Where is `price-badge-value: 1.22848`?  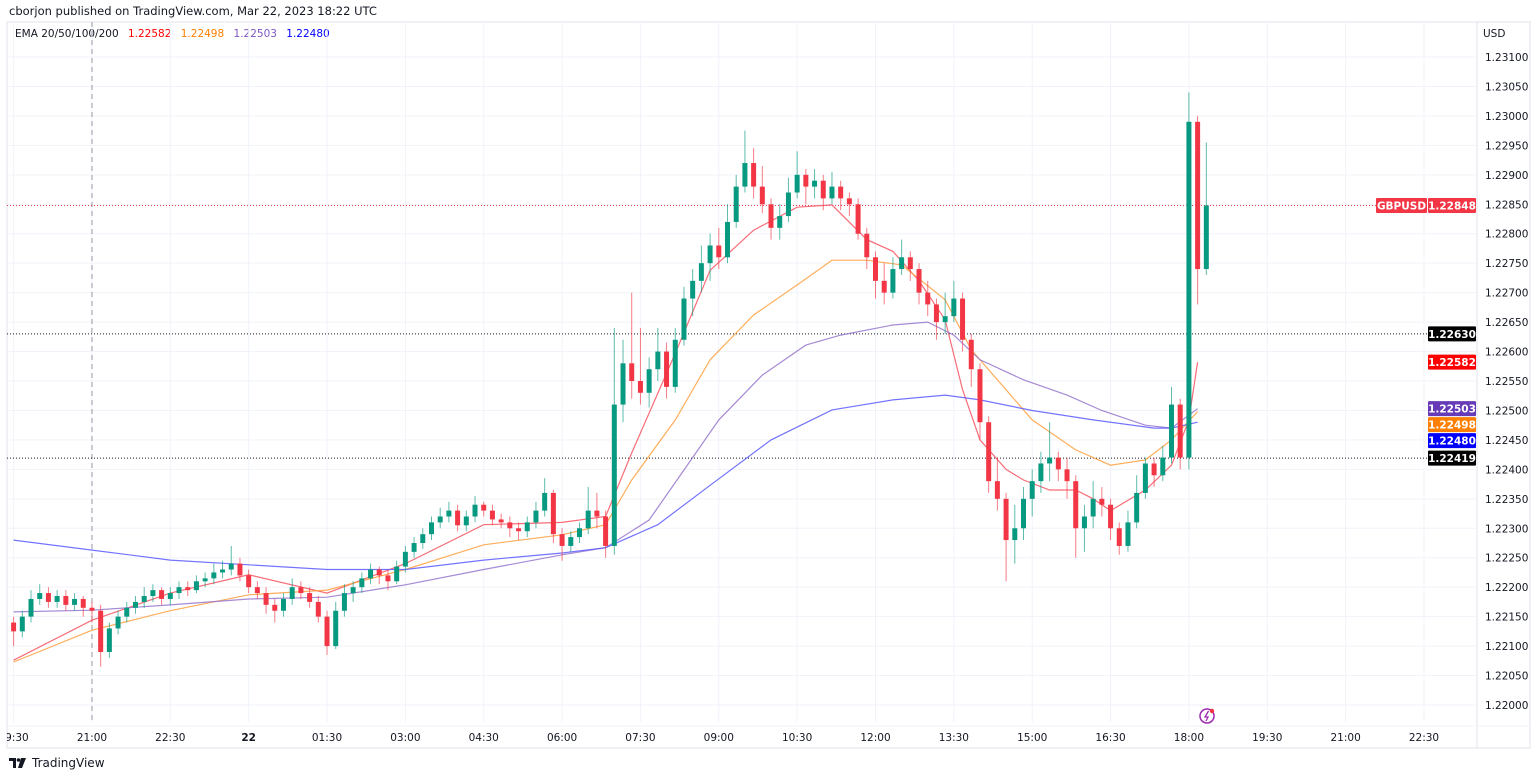
price-badge-value: 1.22848 is located at coordinates (1452, 206).